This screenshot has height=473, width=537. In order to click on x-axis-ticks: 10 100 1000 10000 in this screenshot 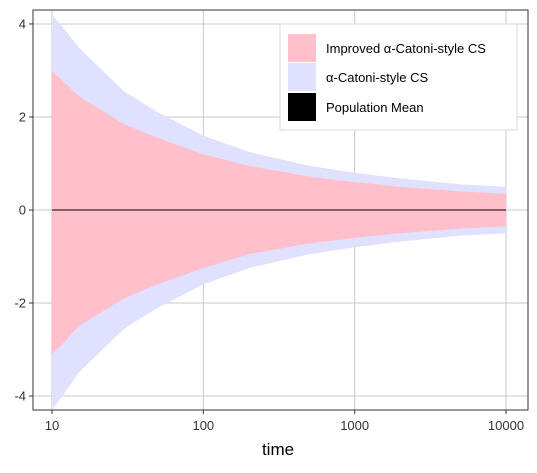, I will do `click(284, 421)`.